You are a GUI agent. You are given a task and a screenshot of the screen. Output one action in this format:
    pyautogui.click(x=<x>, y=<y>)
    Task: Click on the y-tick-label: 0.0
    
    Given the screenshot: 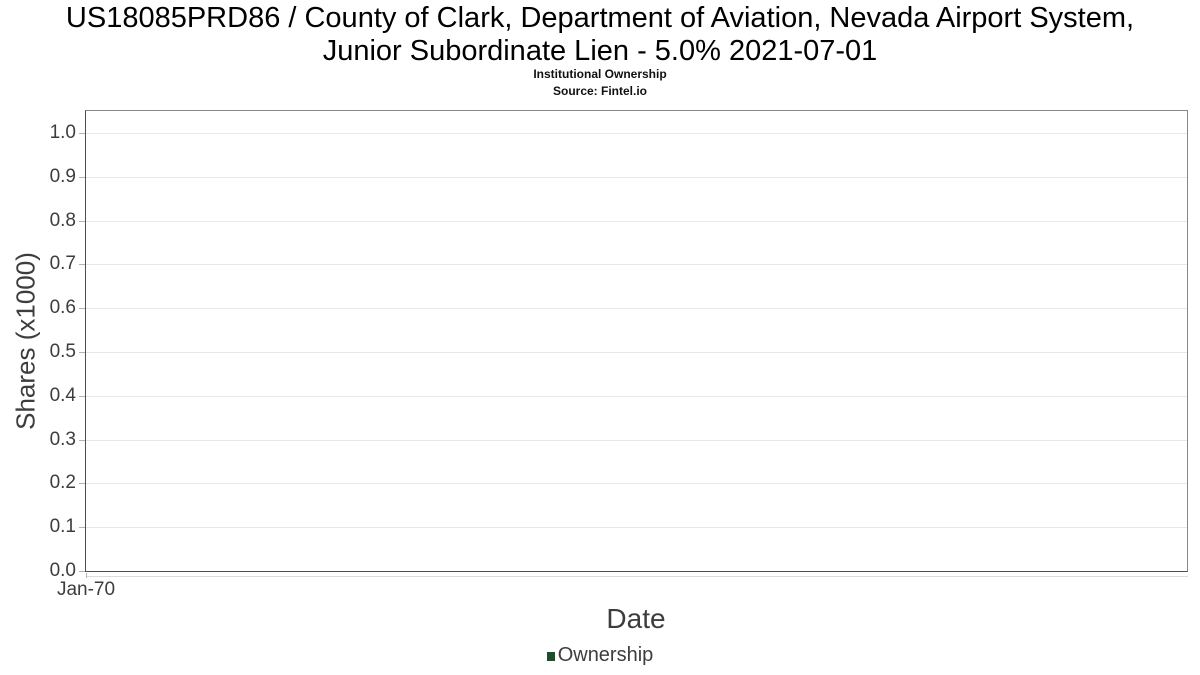 What is the action you would take?
    pyautogui.click(x=62, y=570)
    